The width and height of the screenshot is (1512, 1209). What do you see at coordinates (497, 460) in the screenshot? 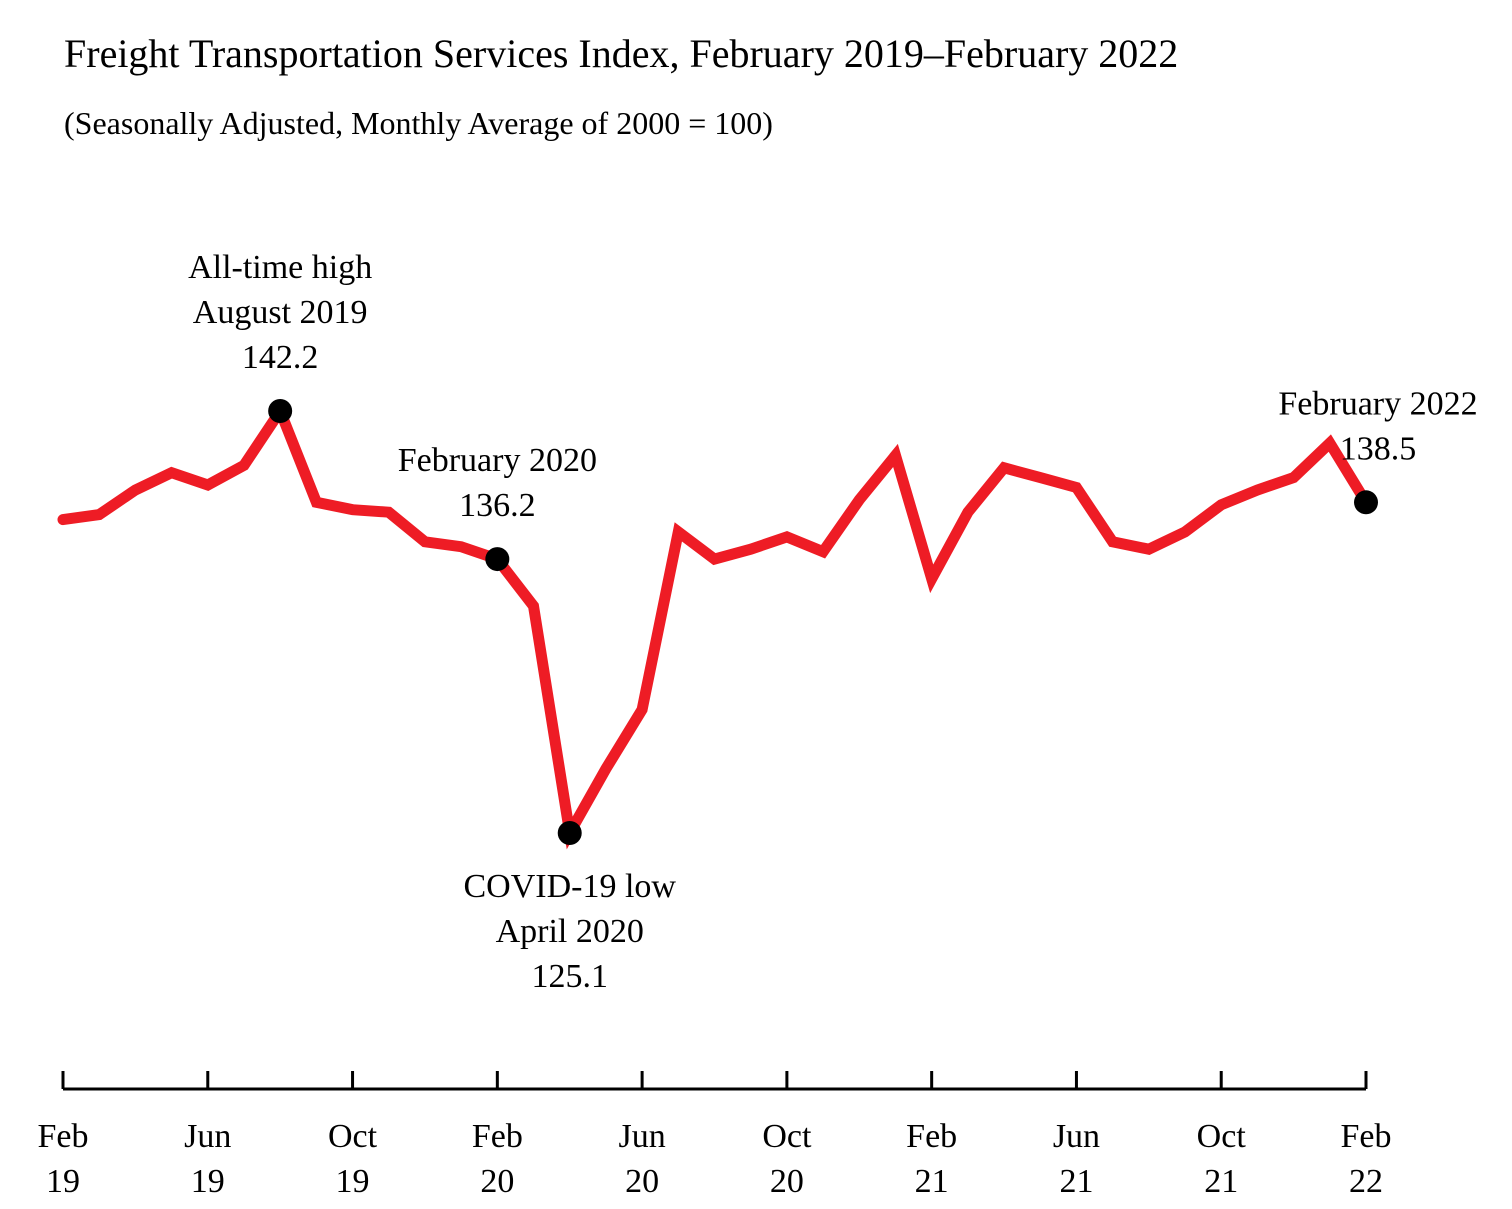
I see `annotation-label: February 2020` at bounding box center [497, 460].